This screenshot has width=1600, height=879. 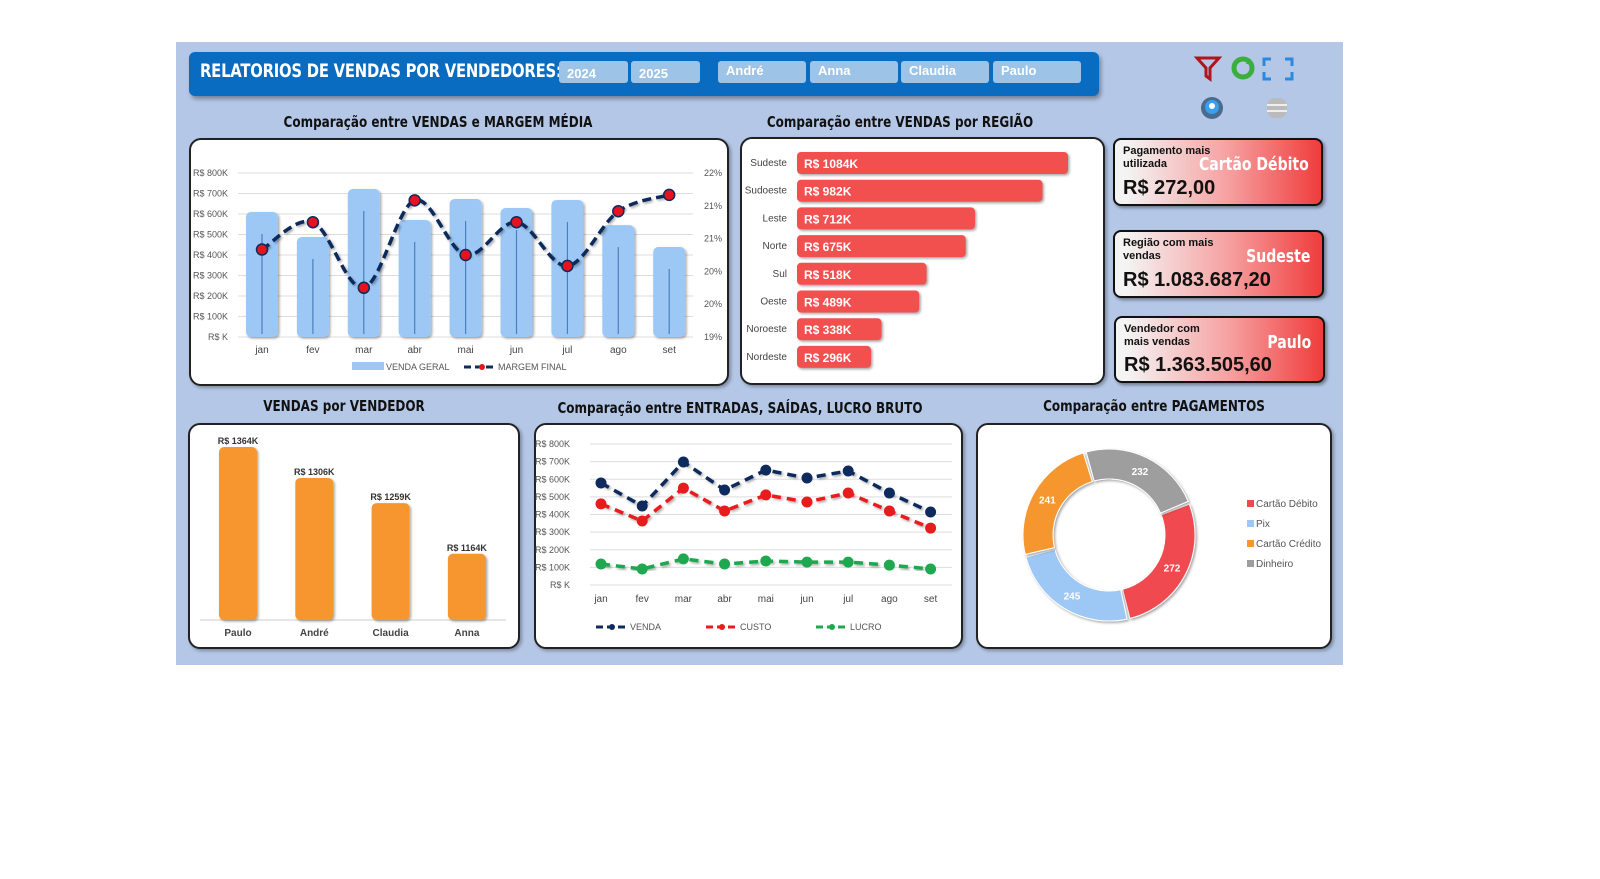 I want to click on refresh-icon, so click(x=1243, y=71).